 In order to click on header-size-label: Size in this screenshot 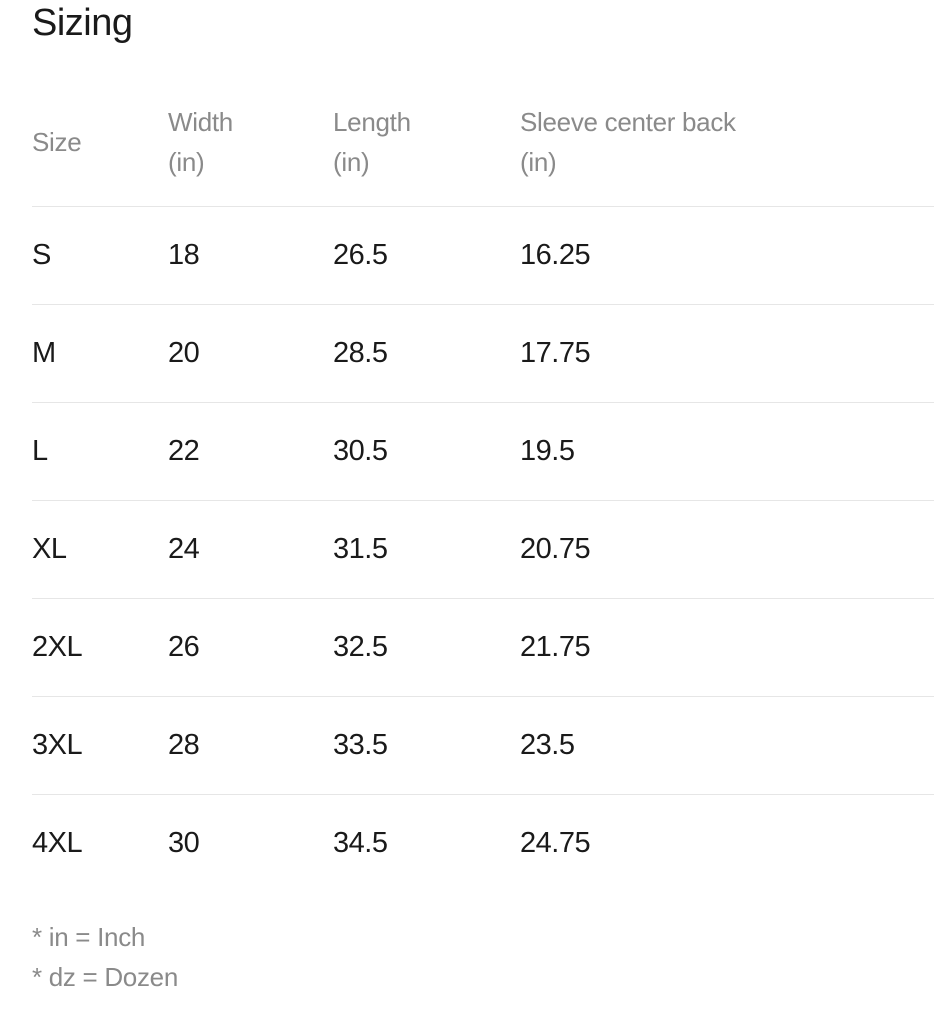, I will do `click(57, 142)`.